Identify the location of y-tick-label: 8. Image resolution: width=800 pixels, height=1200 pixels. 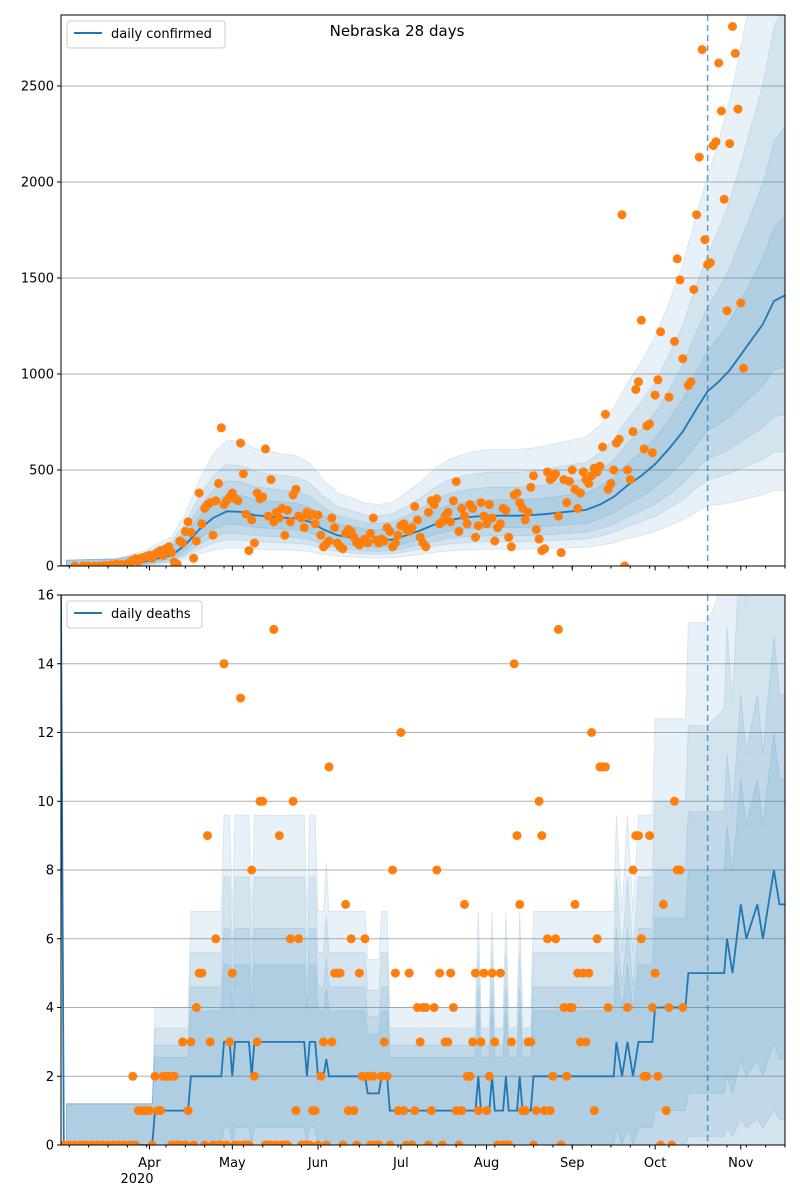
(50, 871).